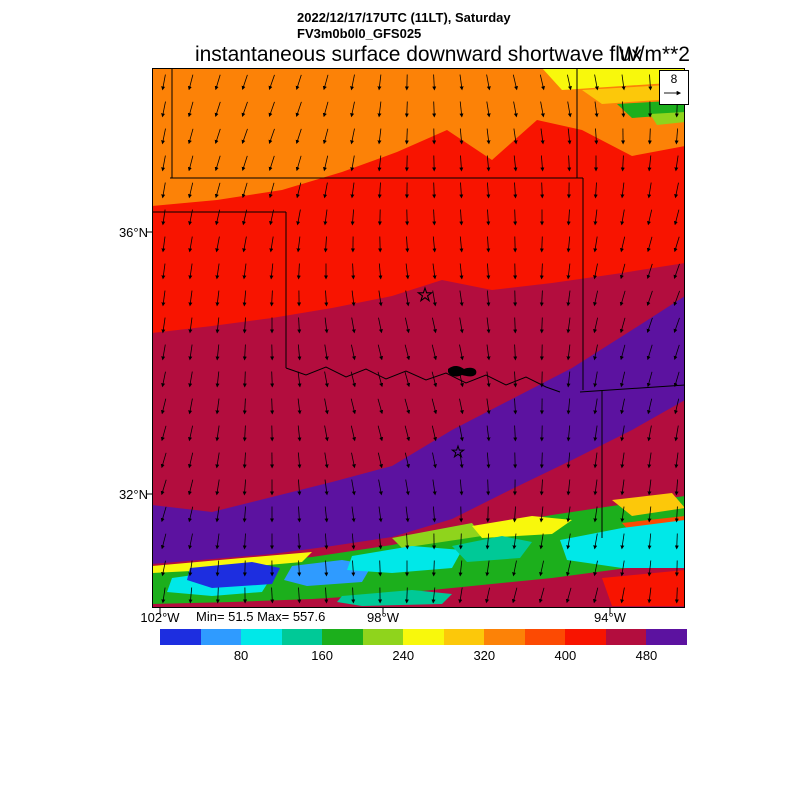 This screenshot has width=800, height=800. Describe the element at coordinates (484, 655) in the screenshot. I see `colorbar-tick-label: 320` at that location.